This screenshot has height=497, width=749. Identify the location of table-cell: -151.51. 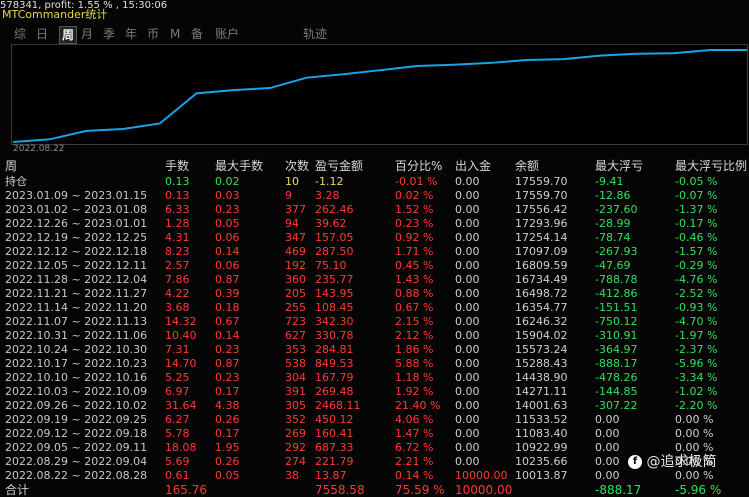
(616, 307).